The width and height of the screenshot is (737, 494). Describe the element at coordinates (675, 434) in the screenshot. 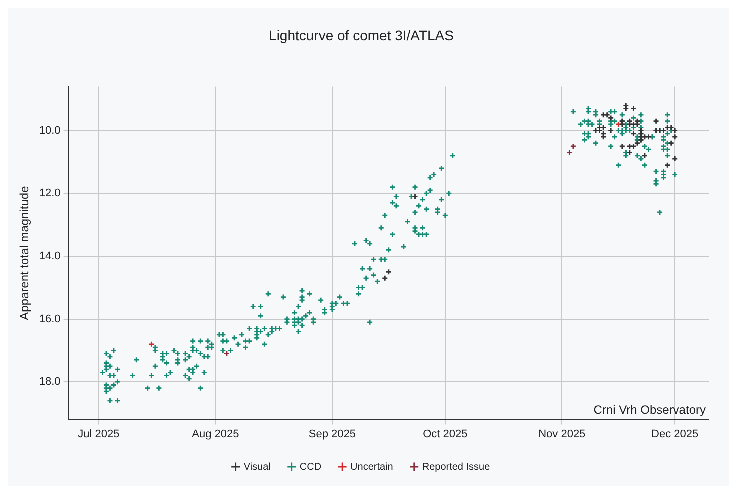

I see `x-tick-label: Dec 2025` at that location.